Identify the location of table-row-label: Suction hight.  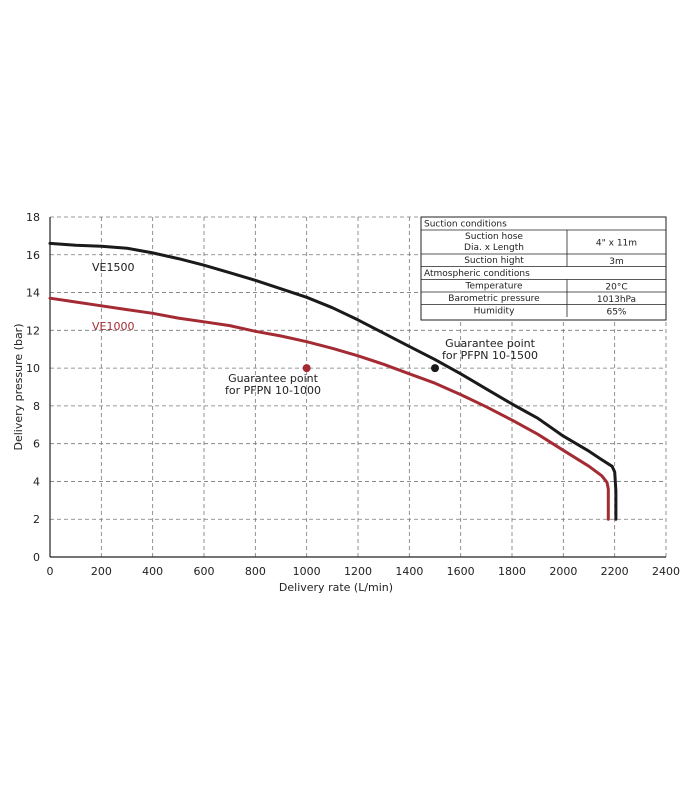
(494, 261).